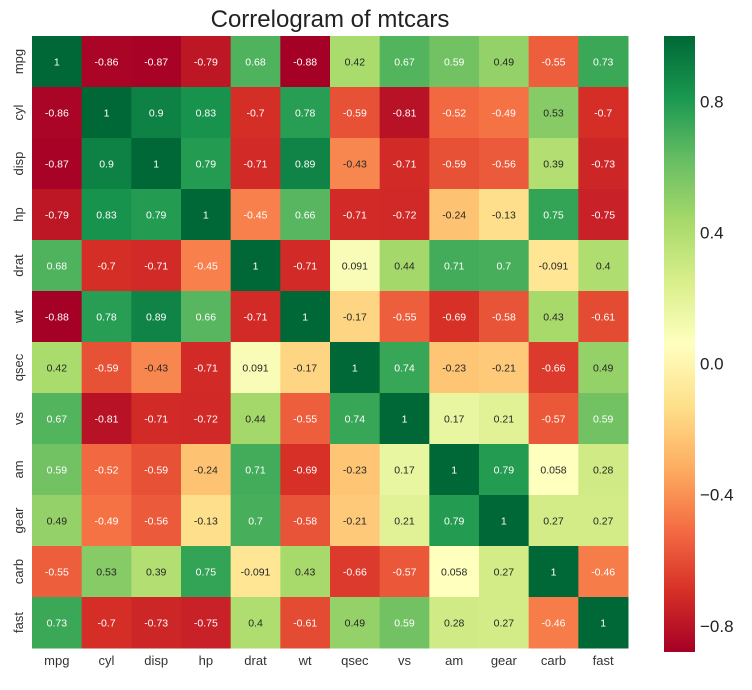  I want to click on heatmap-cell-vs-vs, so click(404, 419).